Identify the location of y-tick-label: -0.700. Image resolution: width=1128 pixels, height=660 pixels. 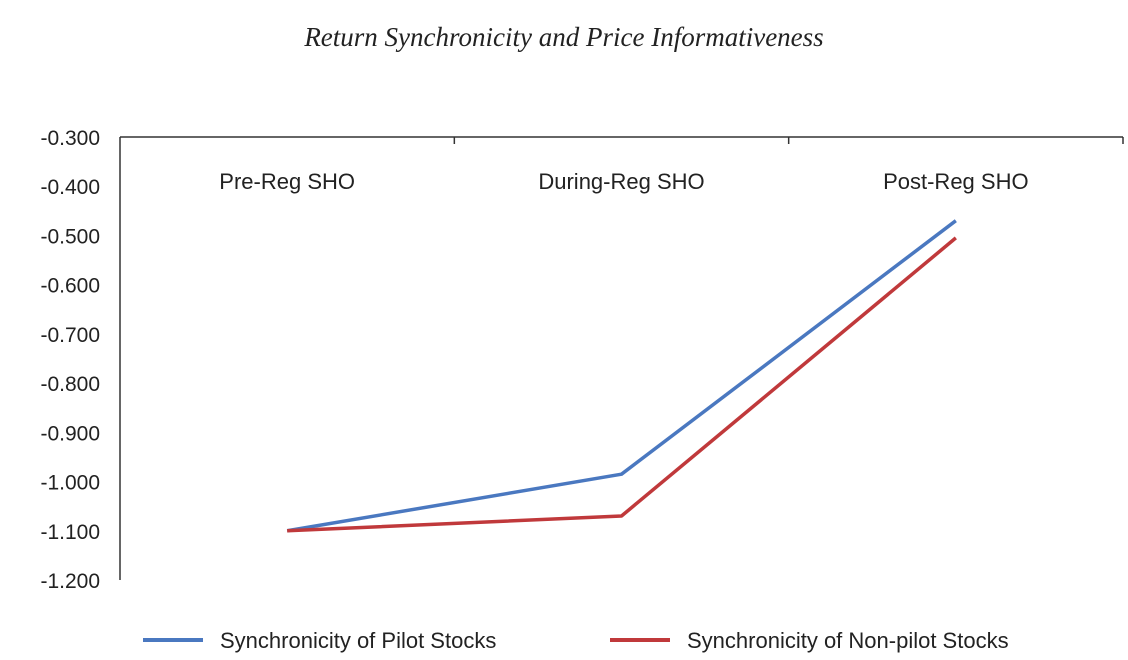
(70, 335).